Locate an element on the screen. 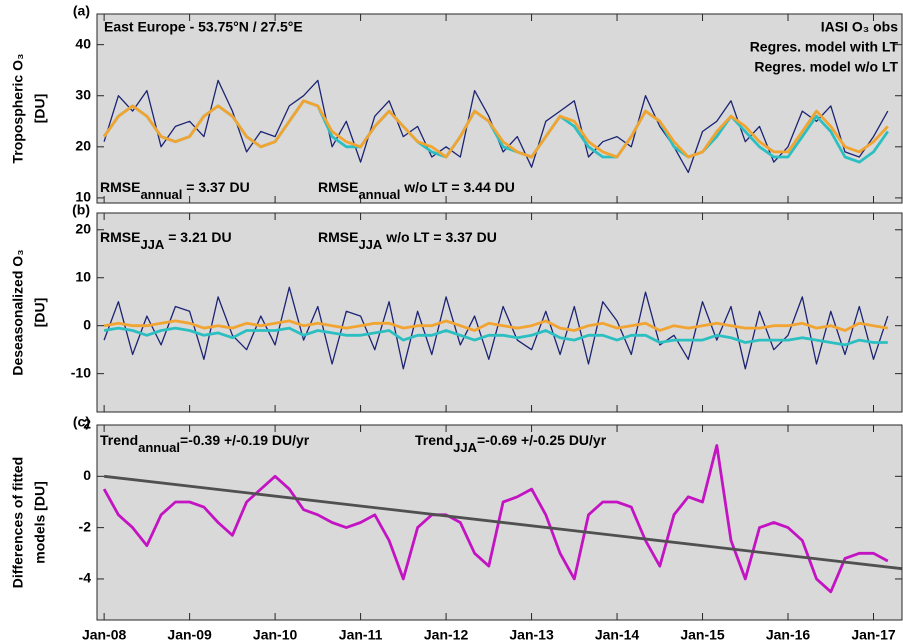 The height and width of the screenshot is (644, 903). y-axis-label: Tropospheric O₃ is located at coordinates (18, 109).